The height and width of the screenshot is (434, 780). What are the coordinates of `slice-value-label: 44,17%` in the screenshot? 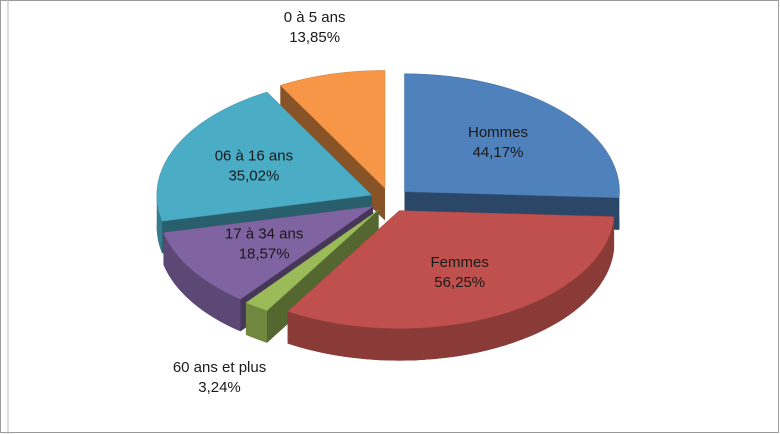 It's located at (498, 152).